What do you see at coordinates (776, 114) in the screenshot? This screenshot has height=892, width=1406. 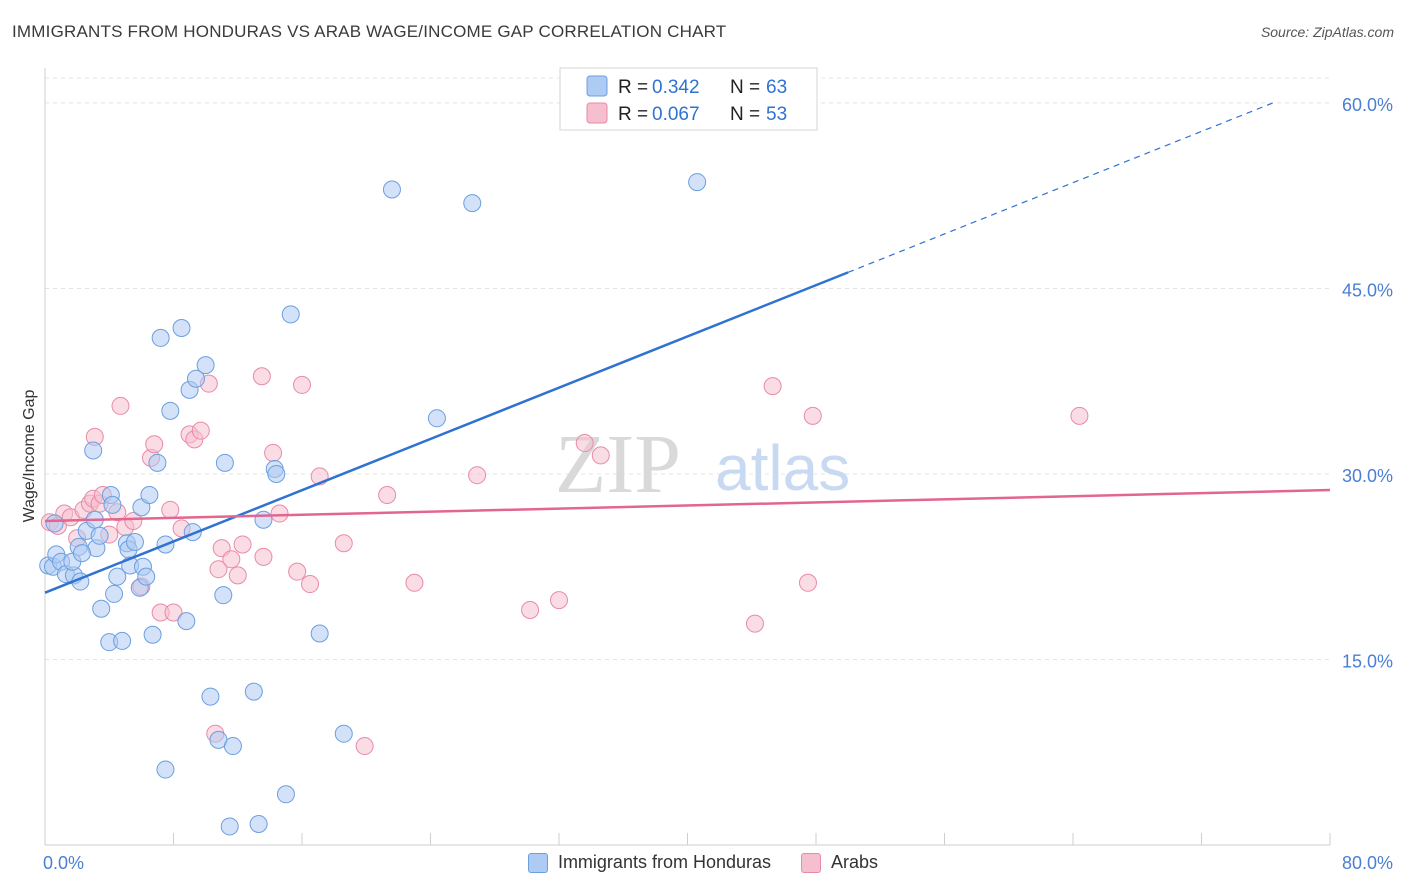 I see `legend-n-value: 53` at bounding box center [776, 114].